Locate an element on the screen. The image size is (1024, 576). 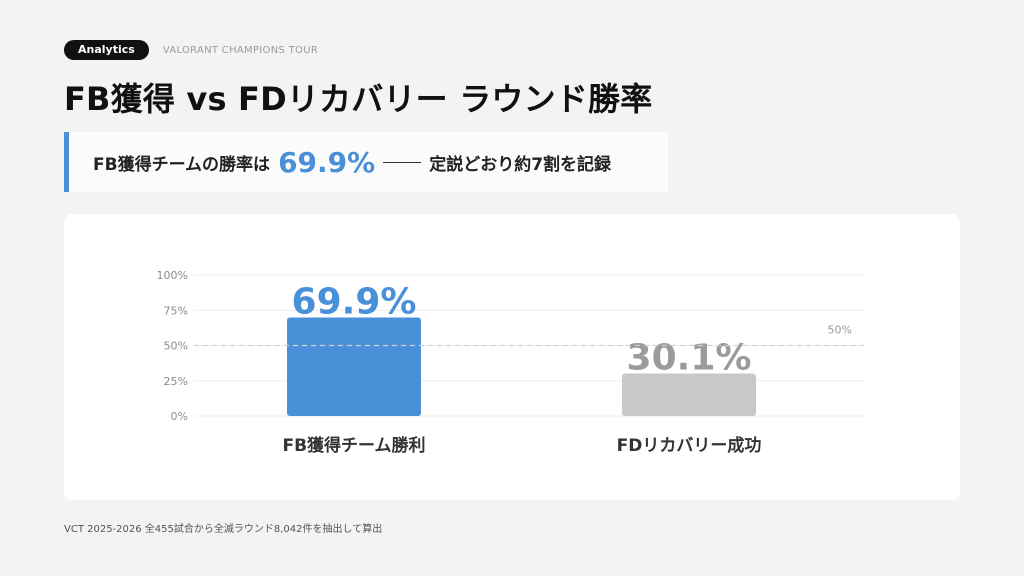
analytics-badge: Analytics is located at coordinates (106, 50).